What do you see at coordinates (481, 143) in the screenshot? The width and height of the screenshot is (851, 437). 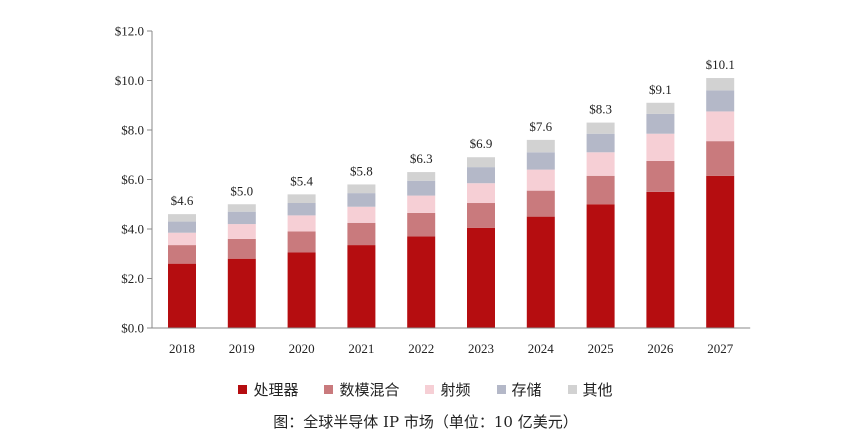 I see `total-label: $6.9` at bounding box center [481, 143].